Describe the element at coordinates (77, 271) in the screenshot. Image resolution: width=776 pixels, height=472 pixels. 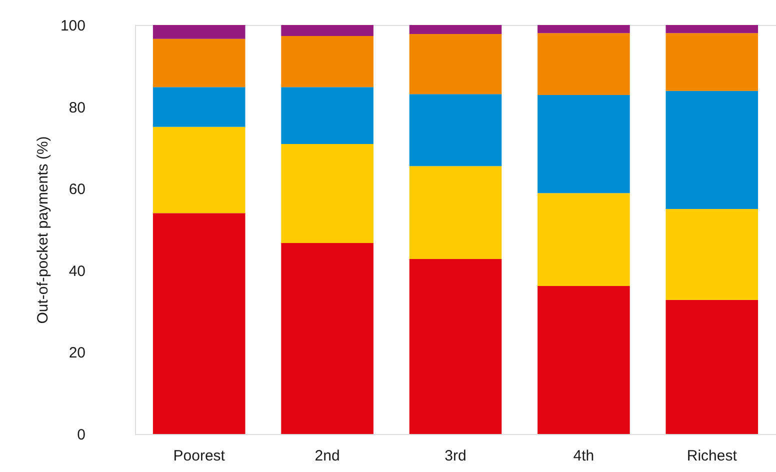
I see `y-tick-label: 40` at that location.